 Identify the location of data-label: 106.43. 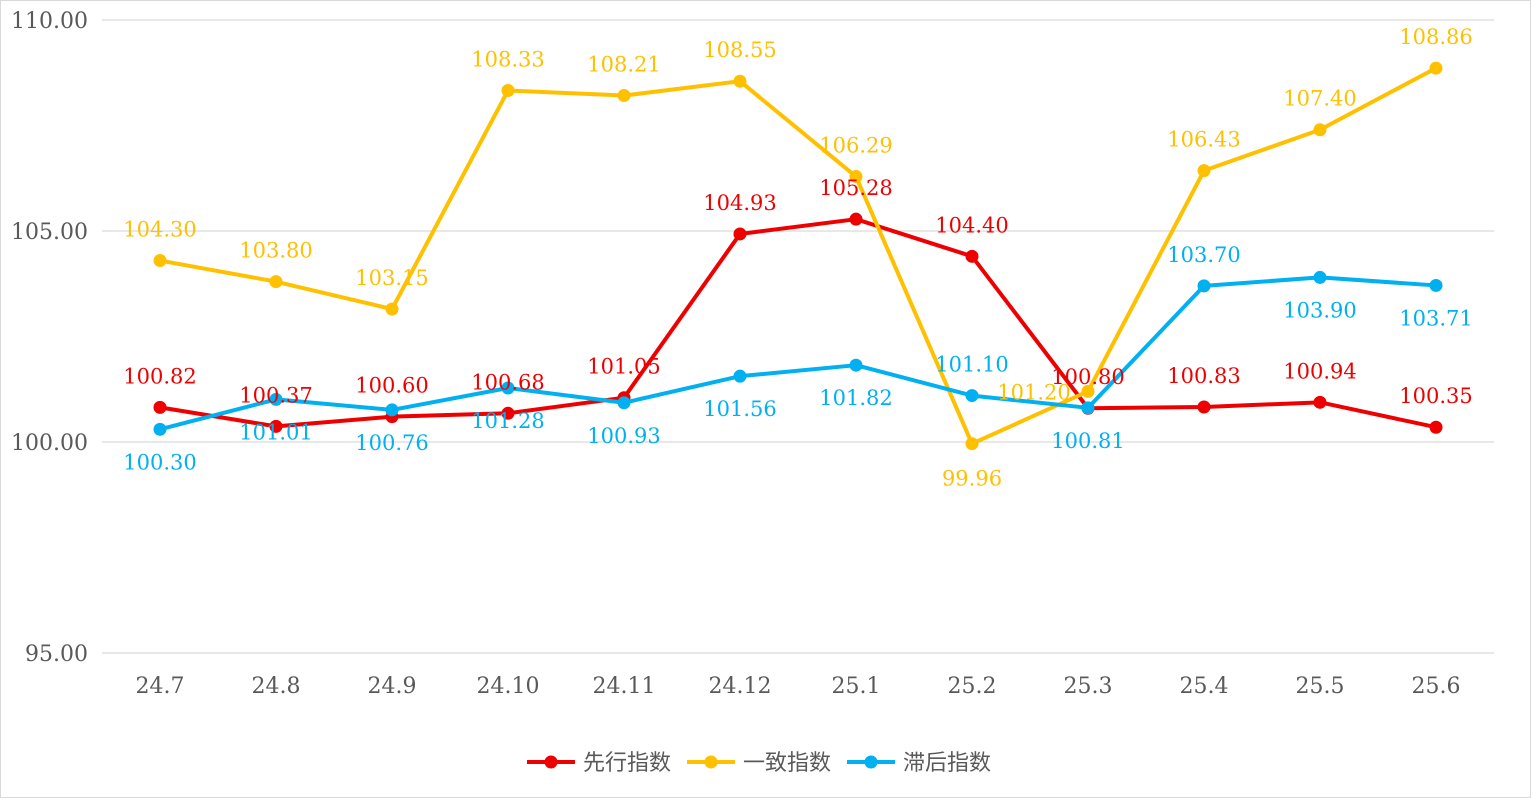
(1203, 140).